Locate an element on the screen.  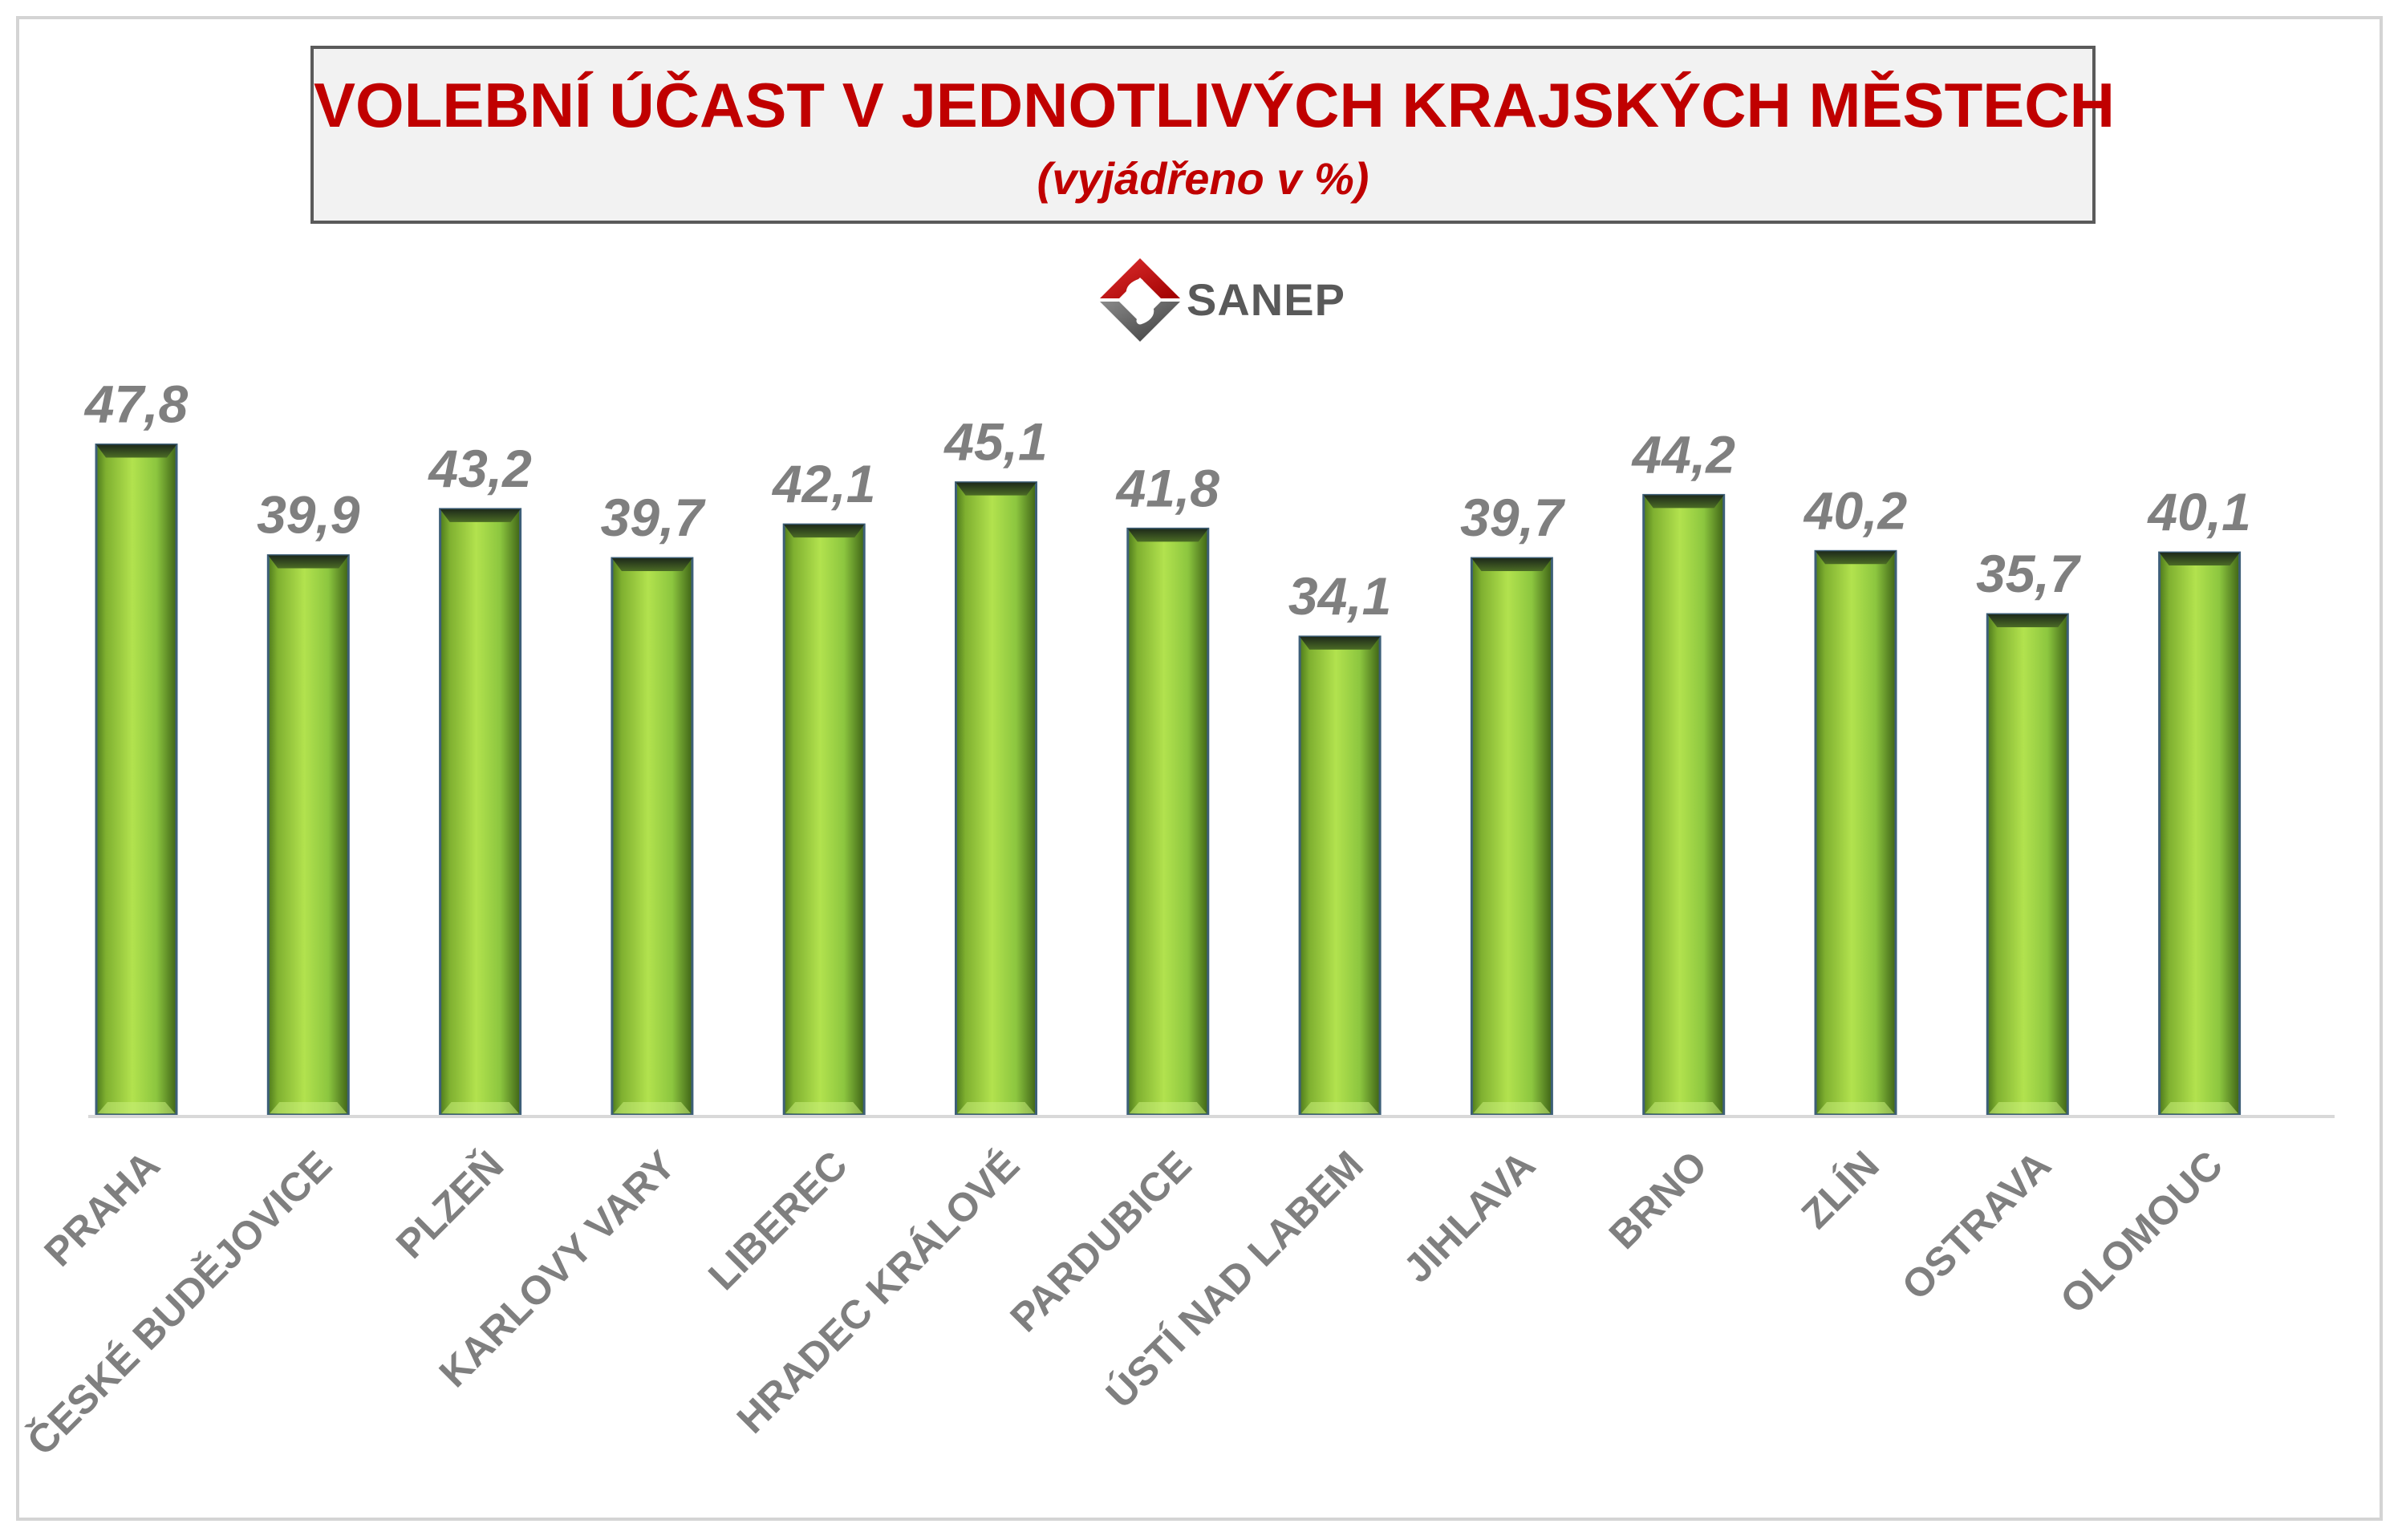
sanep-logo: SANEP is located at coordinates (1231, 303).